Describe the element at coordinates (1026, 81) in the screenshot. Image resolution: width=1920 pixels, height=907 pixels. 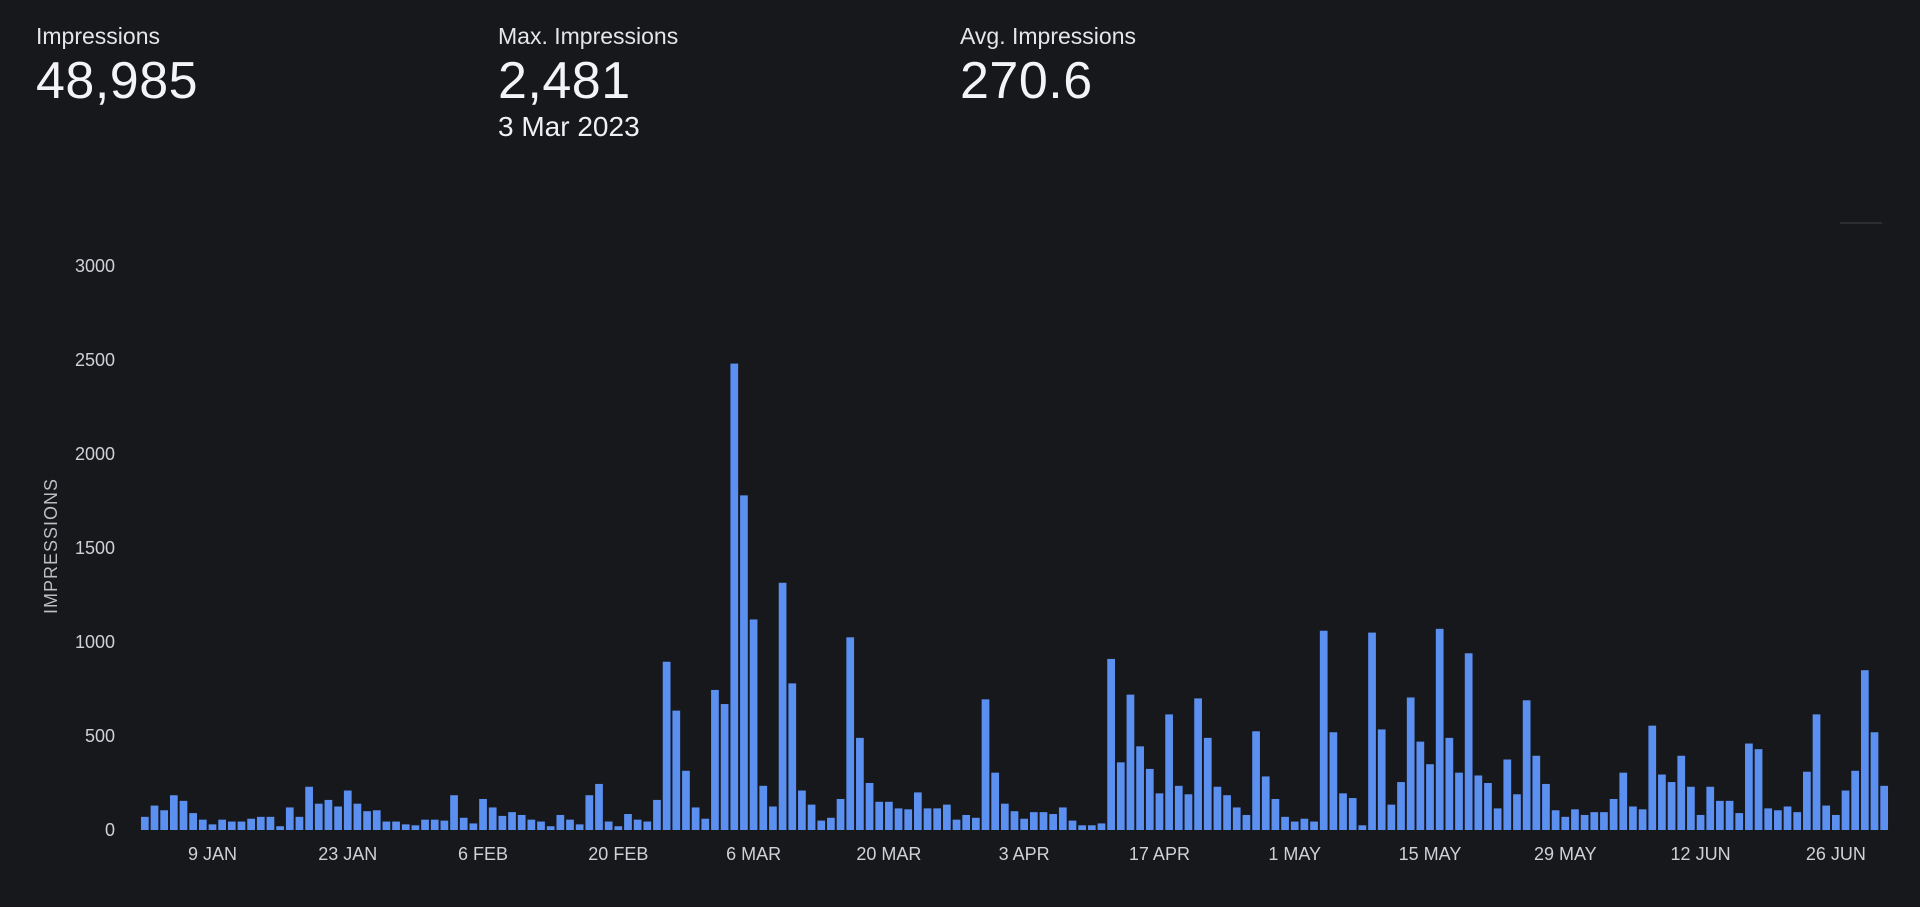
I see `stat-value: 270.6` at that location.